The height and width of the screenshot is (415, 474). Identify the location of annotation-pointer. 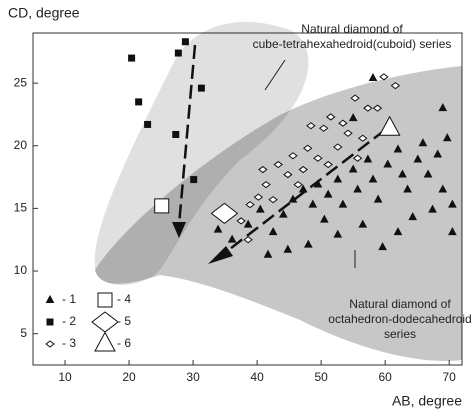
(275, 75).